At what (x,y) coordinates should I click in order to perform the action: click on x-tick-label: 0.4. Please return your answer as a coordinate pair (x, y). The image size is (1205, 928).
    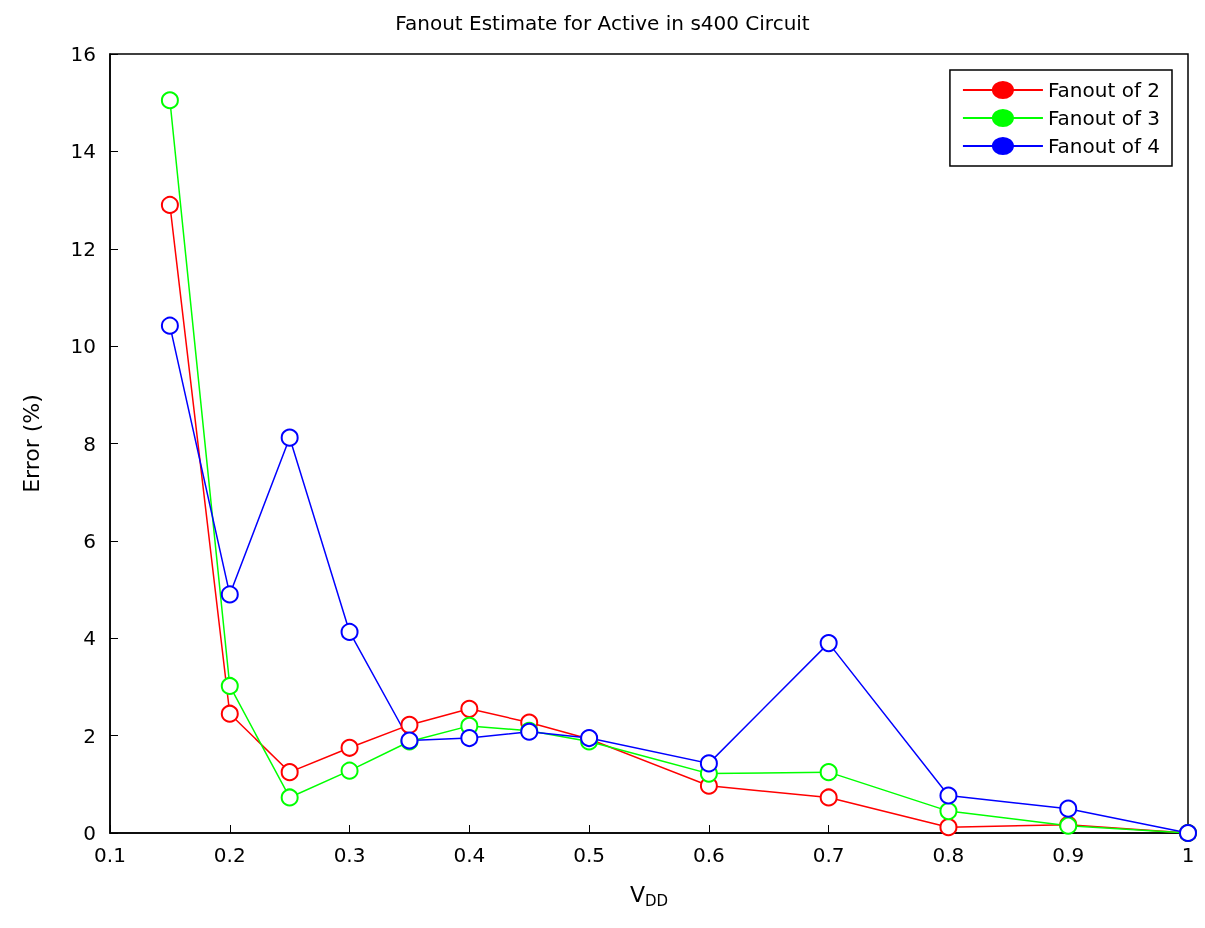
    Looking at the image, I should click on (469, 855).